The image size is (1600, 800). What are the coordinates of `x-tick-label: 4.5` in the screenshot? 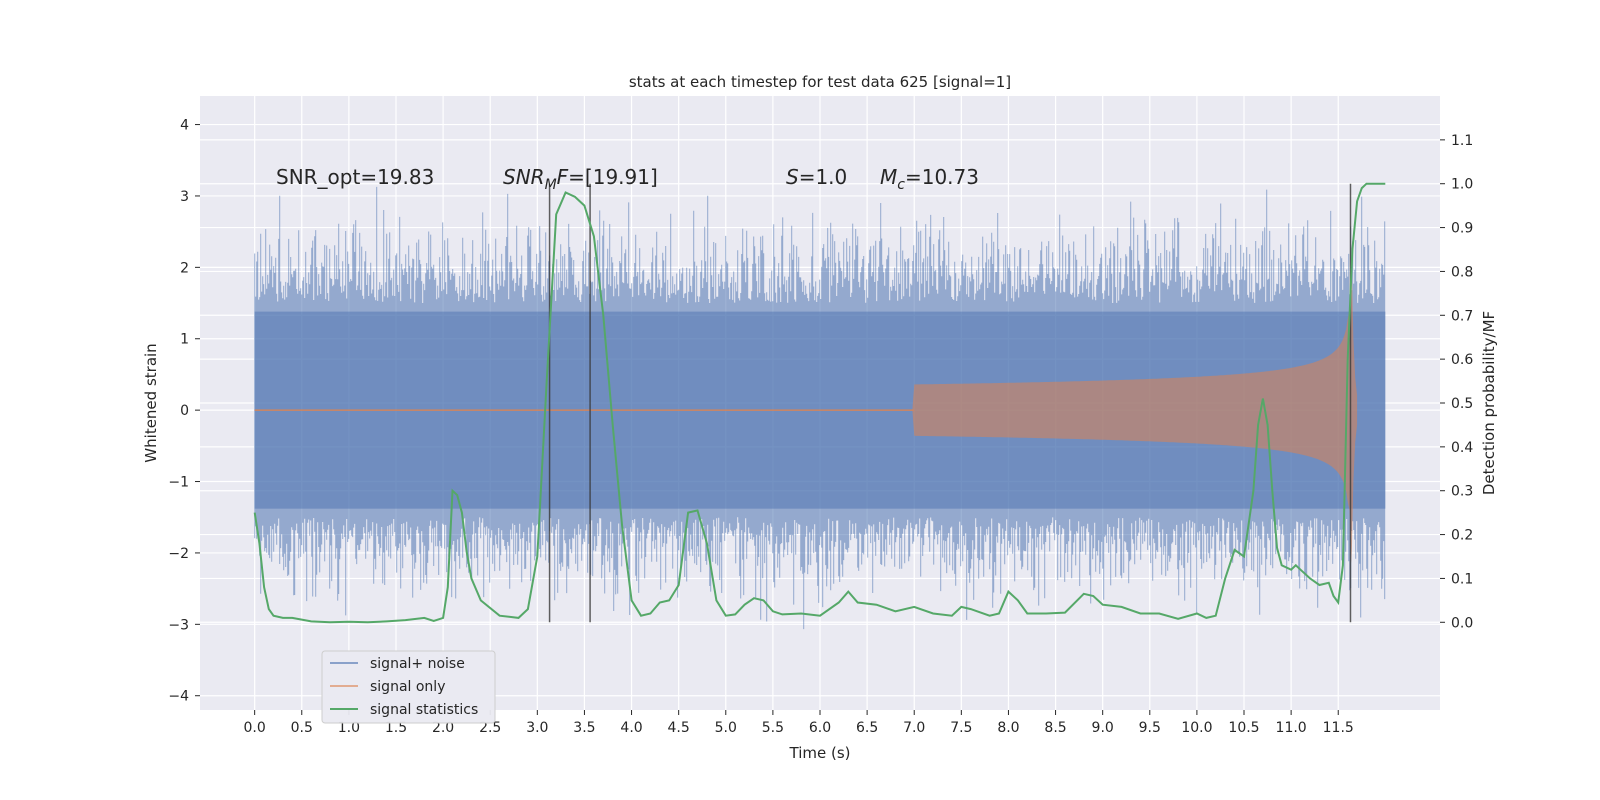 It's located at (679, 728).